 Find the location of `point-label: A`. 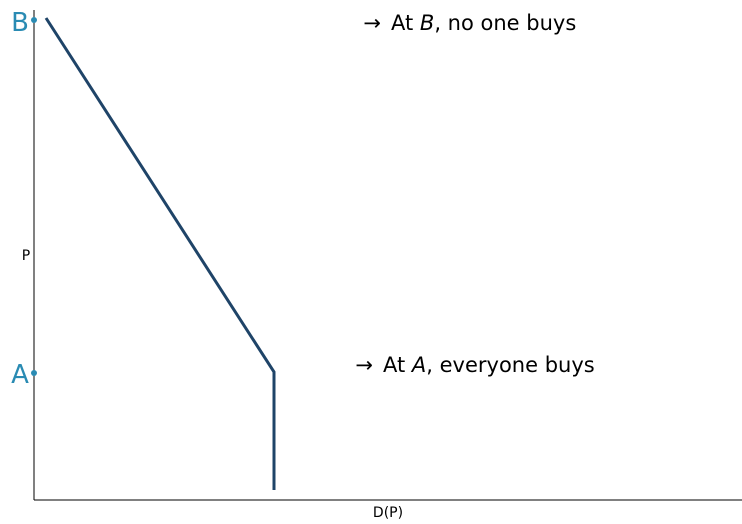

point-label: A is located at coordinates (20, 375).